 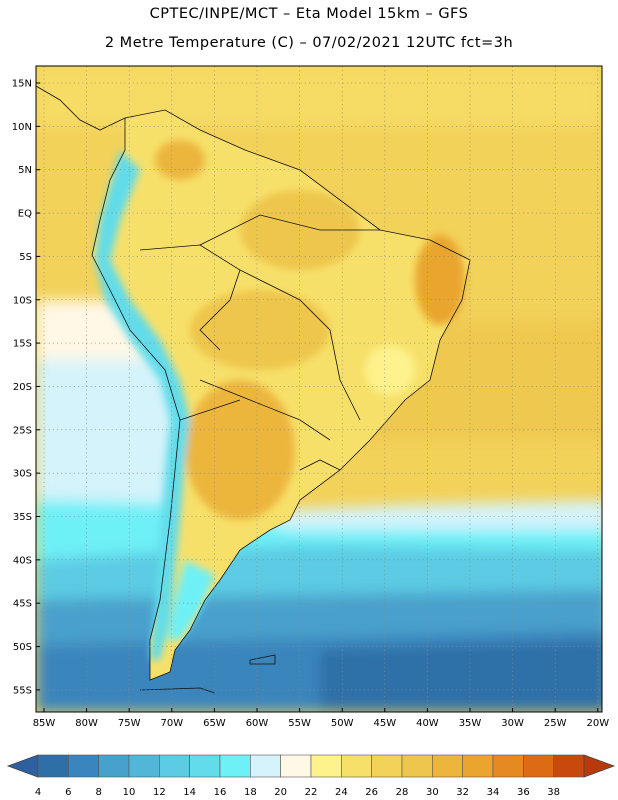 What do you see at coordinates (68, 792) in the screenshot?
I see `colorbar-tick-label: 6` at bounding box center [68, 792].